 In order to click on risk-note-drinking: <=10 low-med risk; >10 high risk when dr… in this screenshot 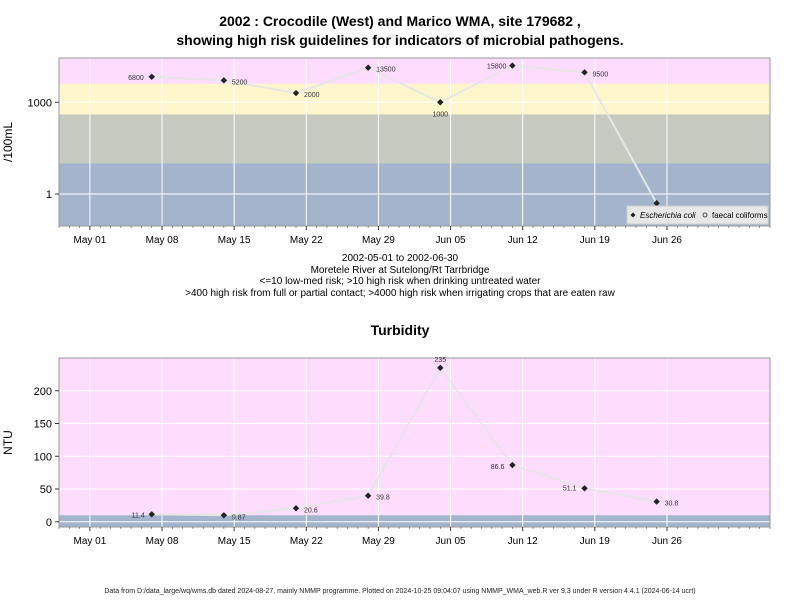, I will do `click(400, 281)`.